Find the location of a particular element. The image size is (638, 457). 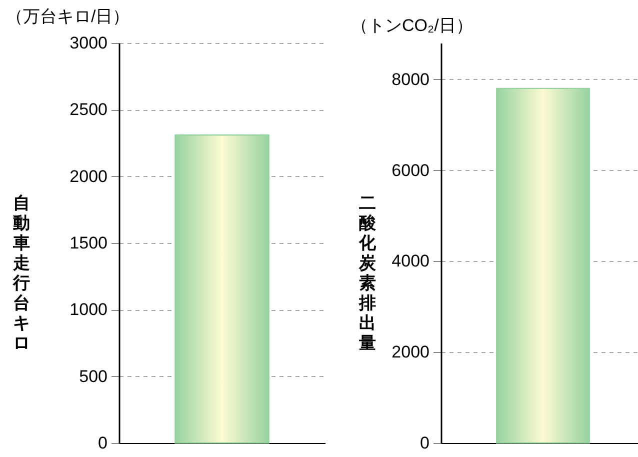

y-axis-title: 自動車走行台キロ is located at coordinates (21, 273).